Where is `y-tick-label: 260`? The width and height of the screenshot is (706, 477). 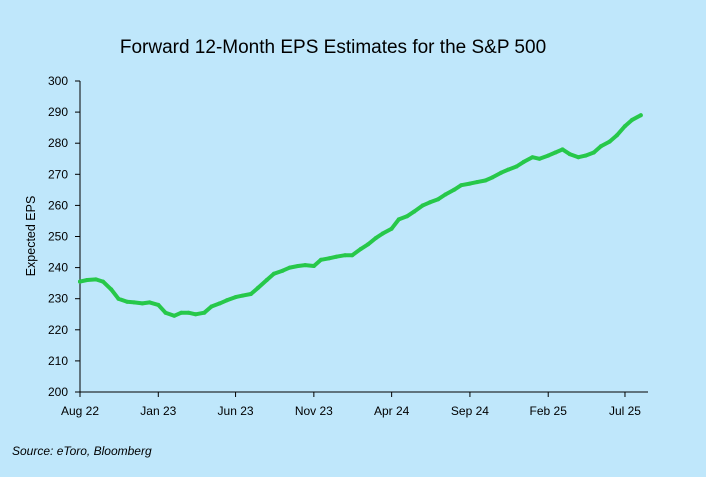 y-tick-label: 260 is located at coordinates (58, 205).